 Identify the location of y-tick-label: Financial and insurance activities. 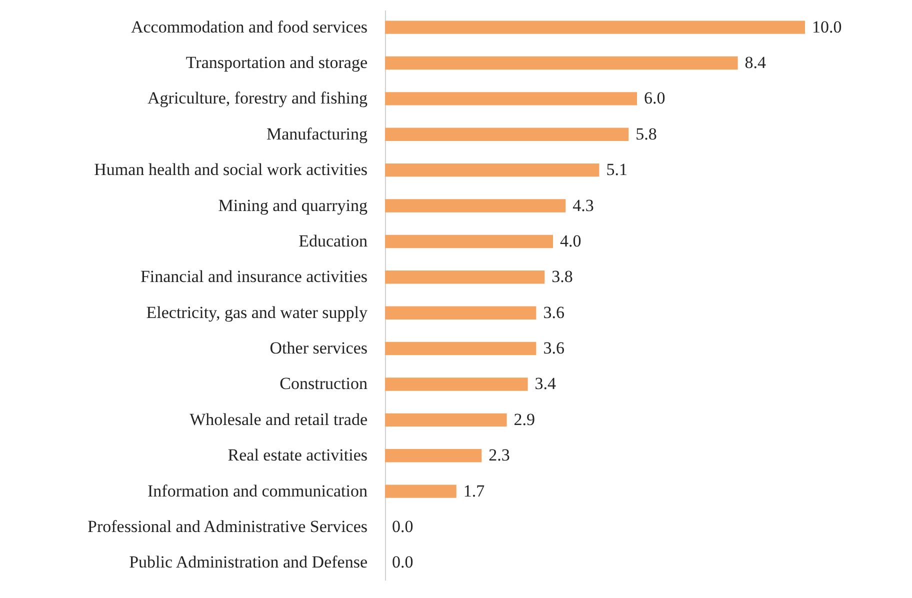
(254, 276).